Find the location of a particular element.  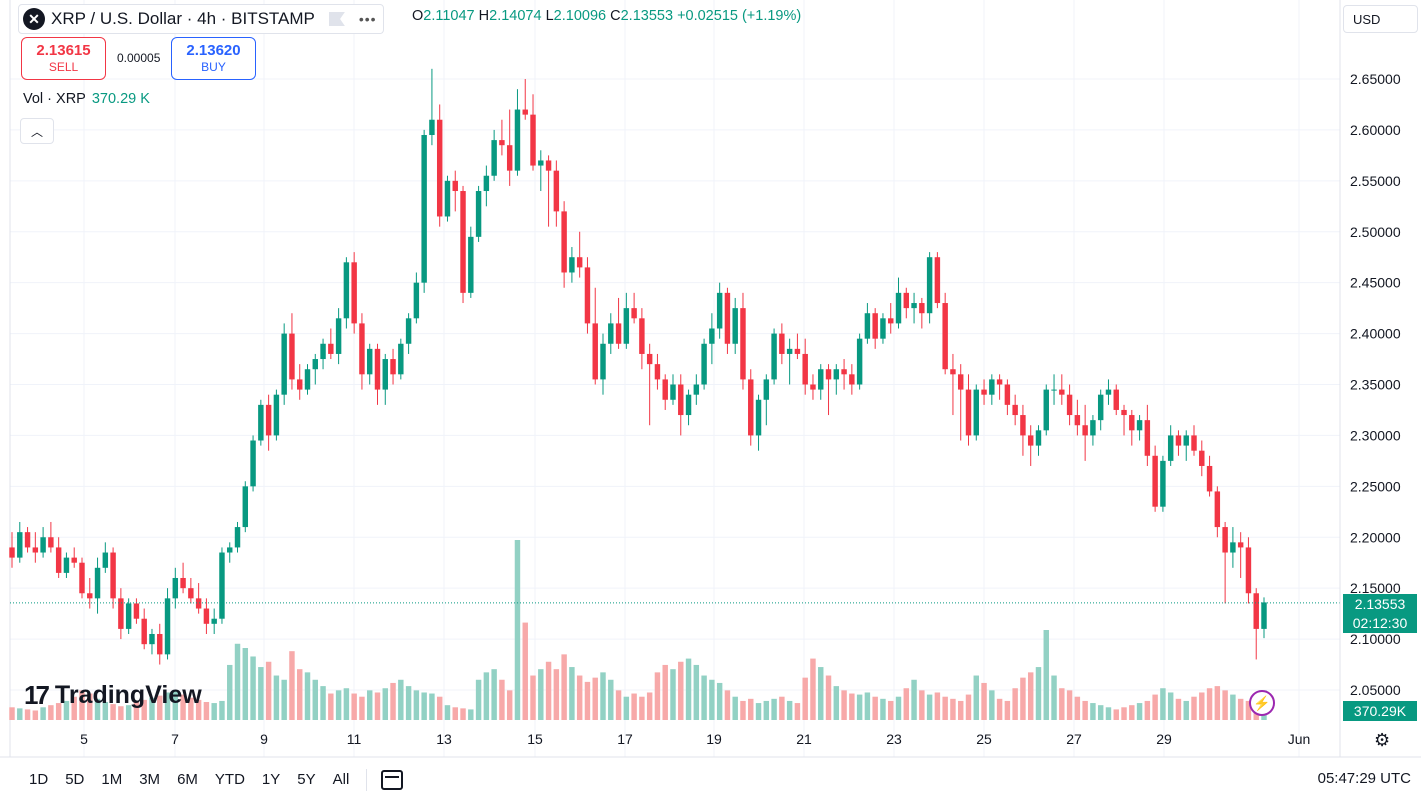

ohlc-open-label: O is located at coordinates (418, 16).